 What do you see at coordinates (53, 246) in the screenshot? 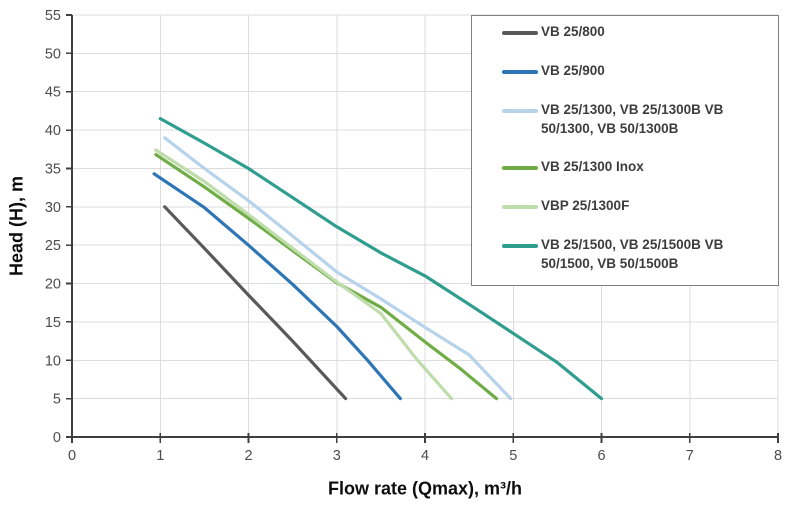
I see `y-tick-label: 25` at bounding box center [53, 246].